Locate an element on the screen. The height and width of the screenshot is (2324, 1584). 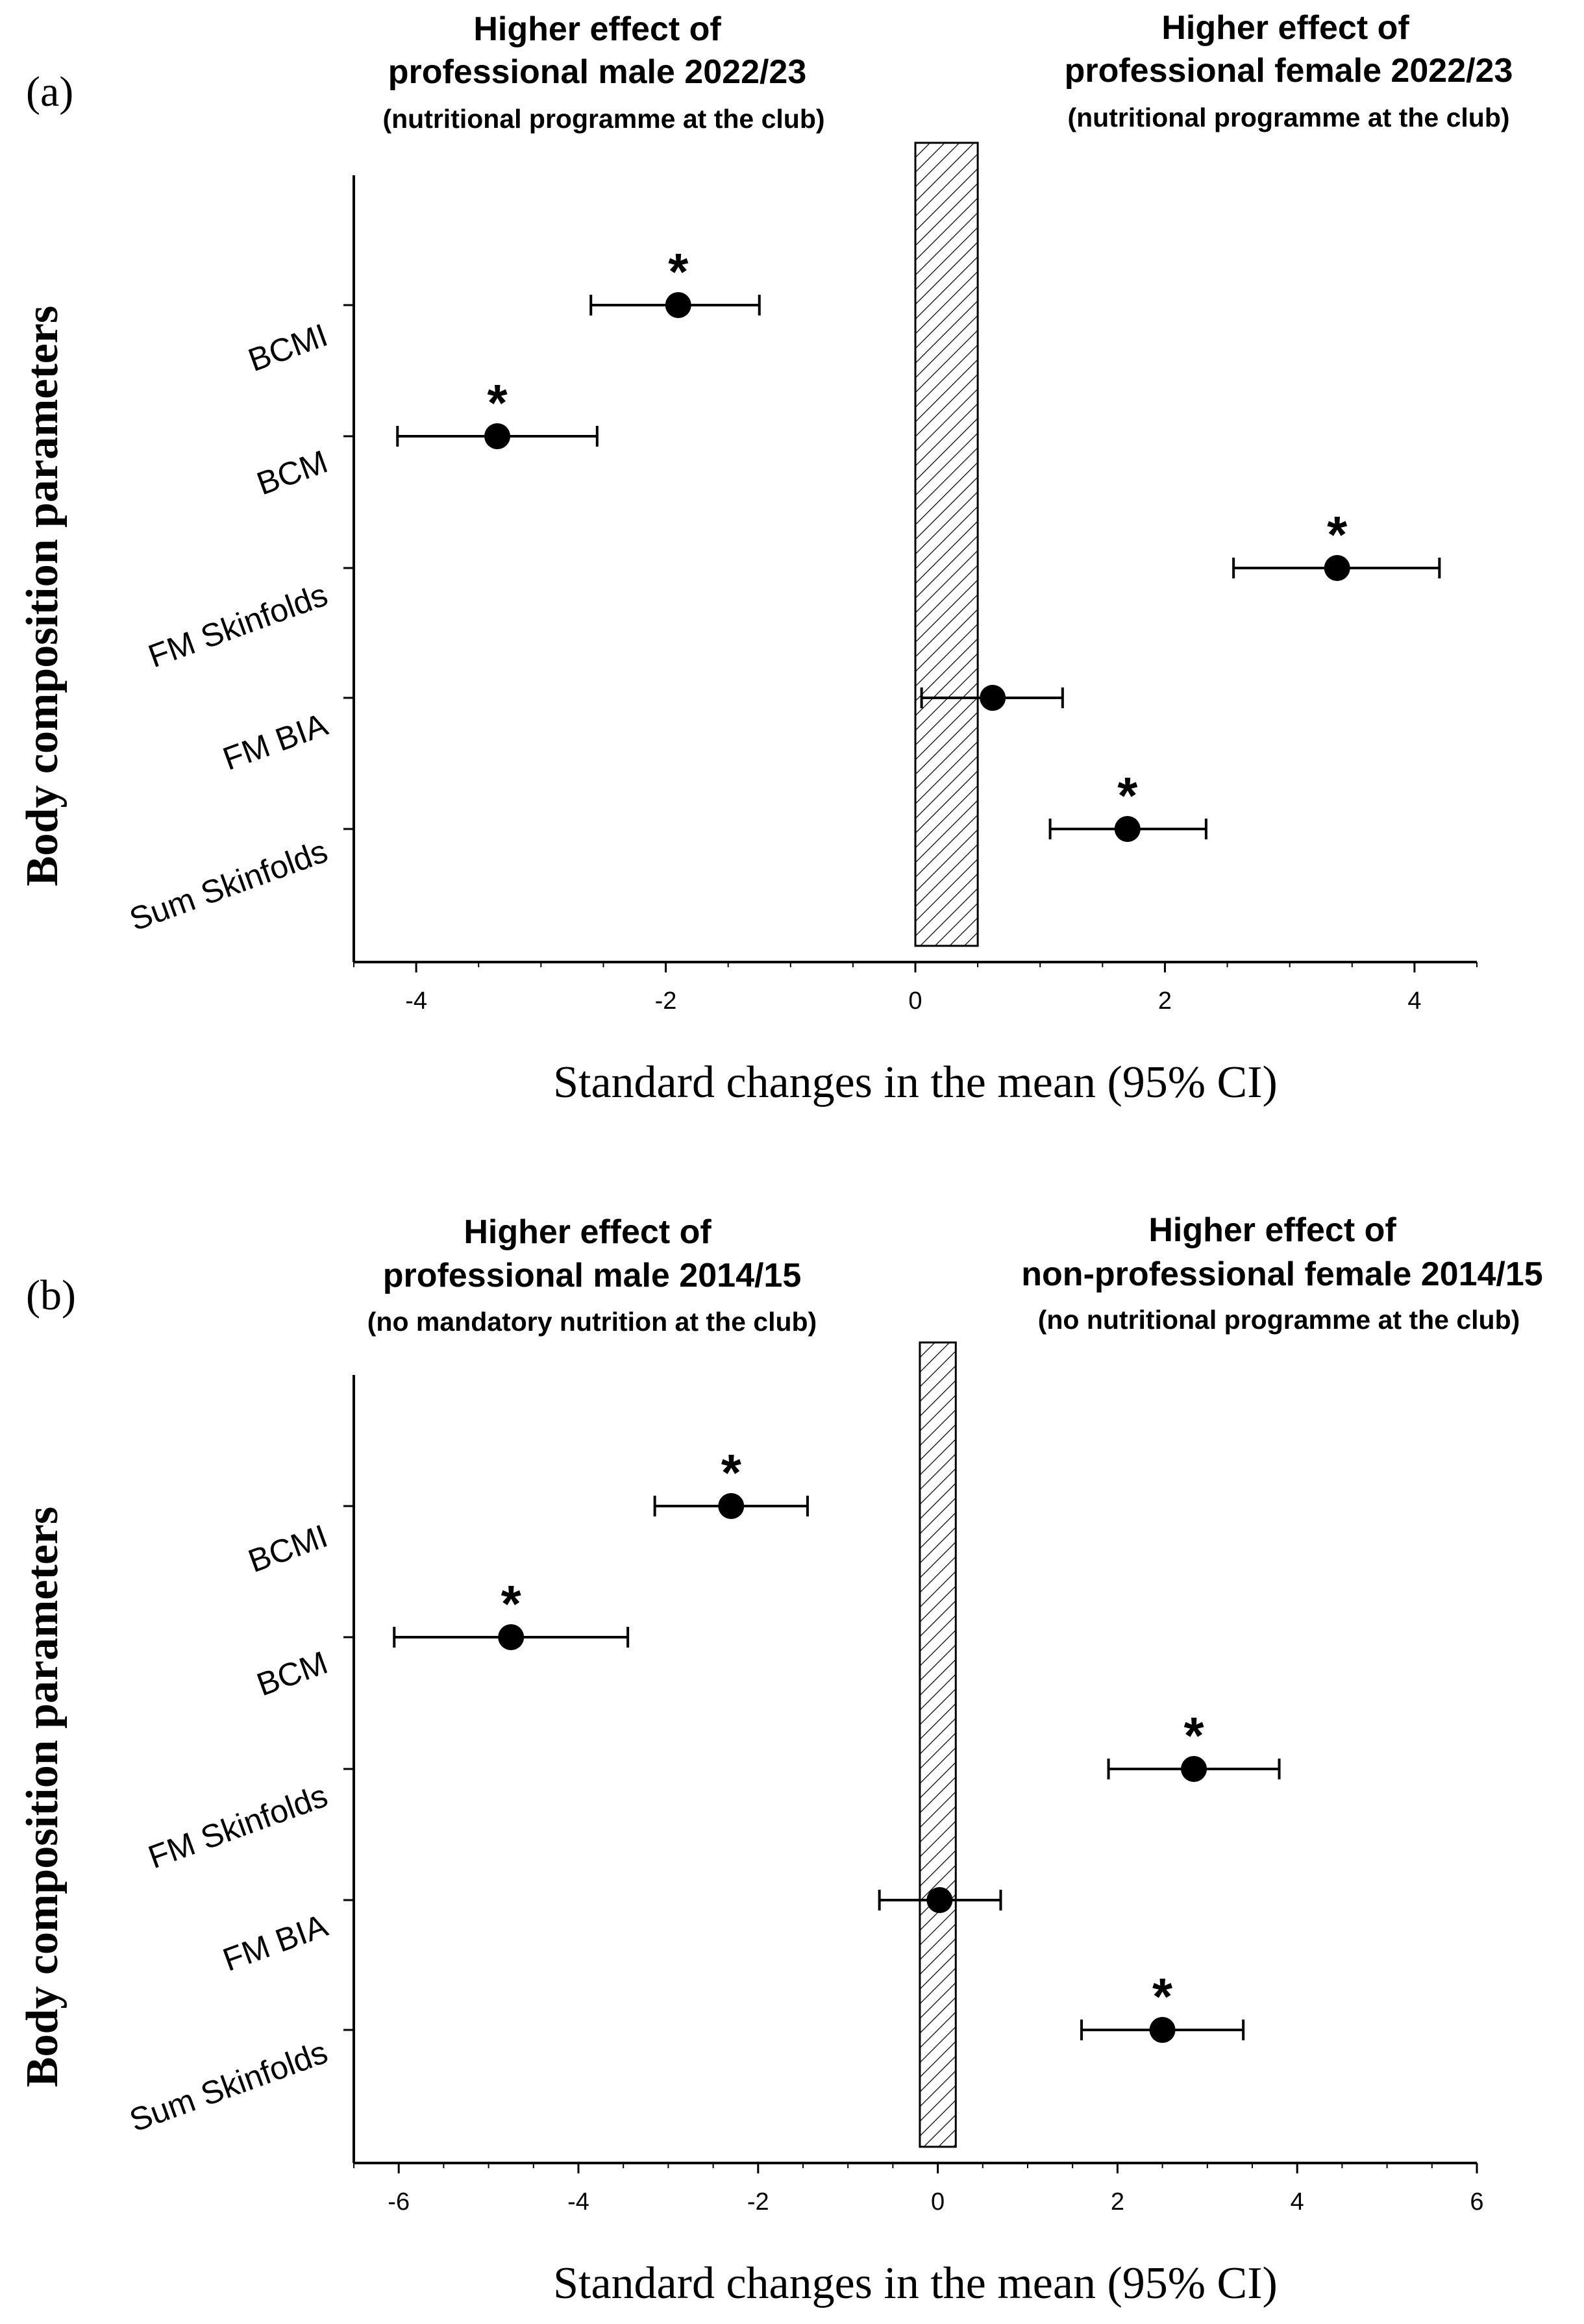
panel-a-row-fm-skinfolds: * is located at coordinates (1336, 543).